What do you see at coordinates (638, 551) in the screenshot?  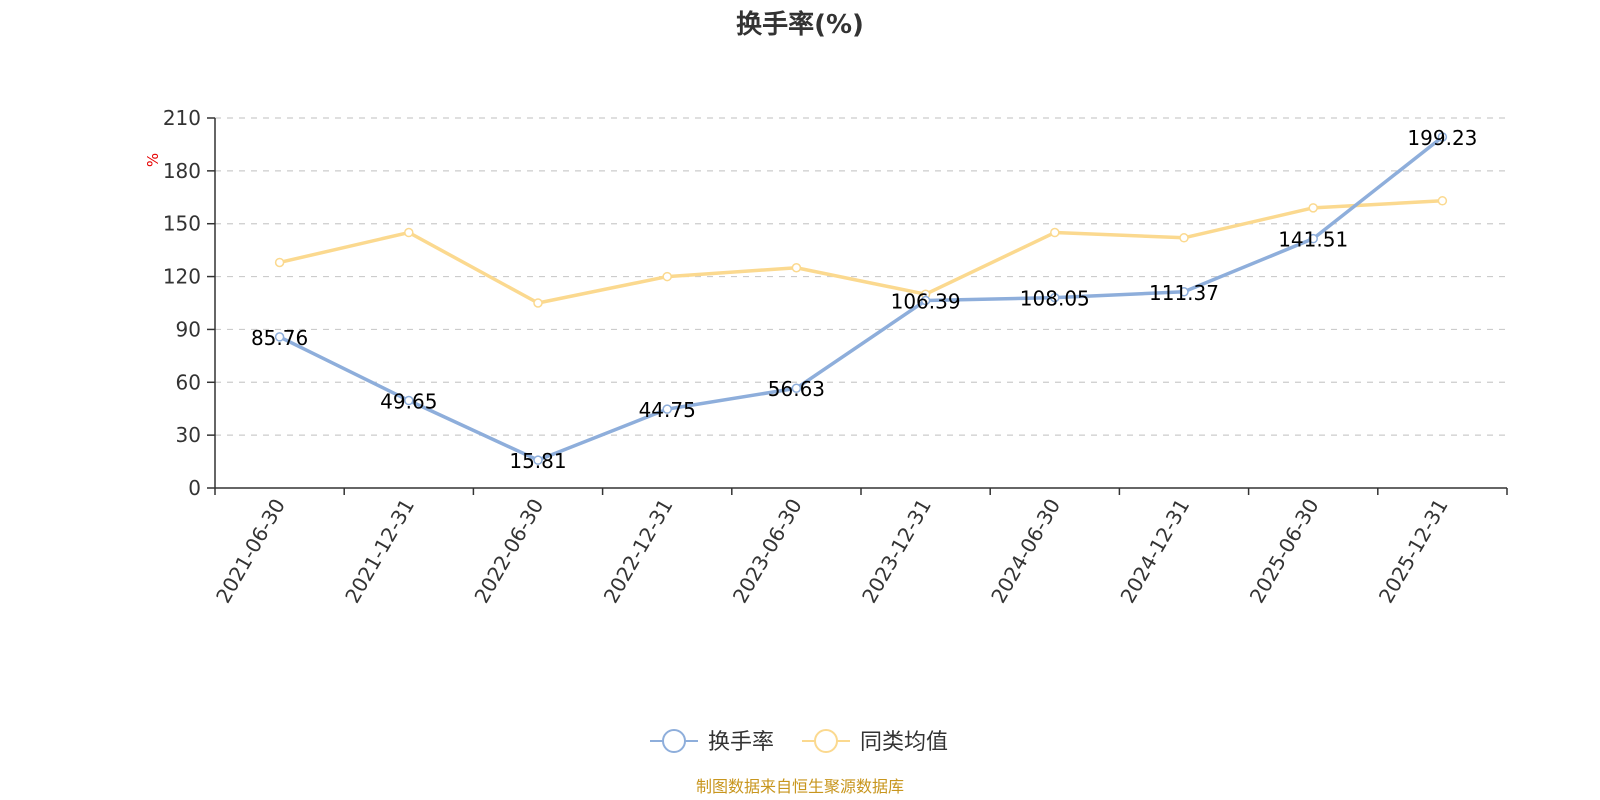 I see `x-tick-label: 2022-12-31` at bounding box center [638, 551].